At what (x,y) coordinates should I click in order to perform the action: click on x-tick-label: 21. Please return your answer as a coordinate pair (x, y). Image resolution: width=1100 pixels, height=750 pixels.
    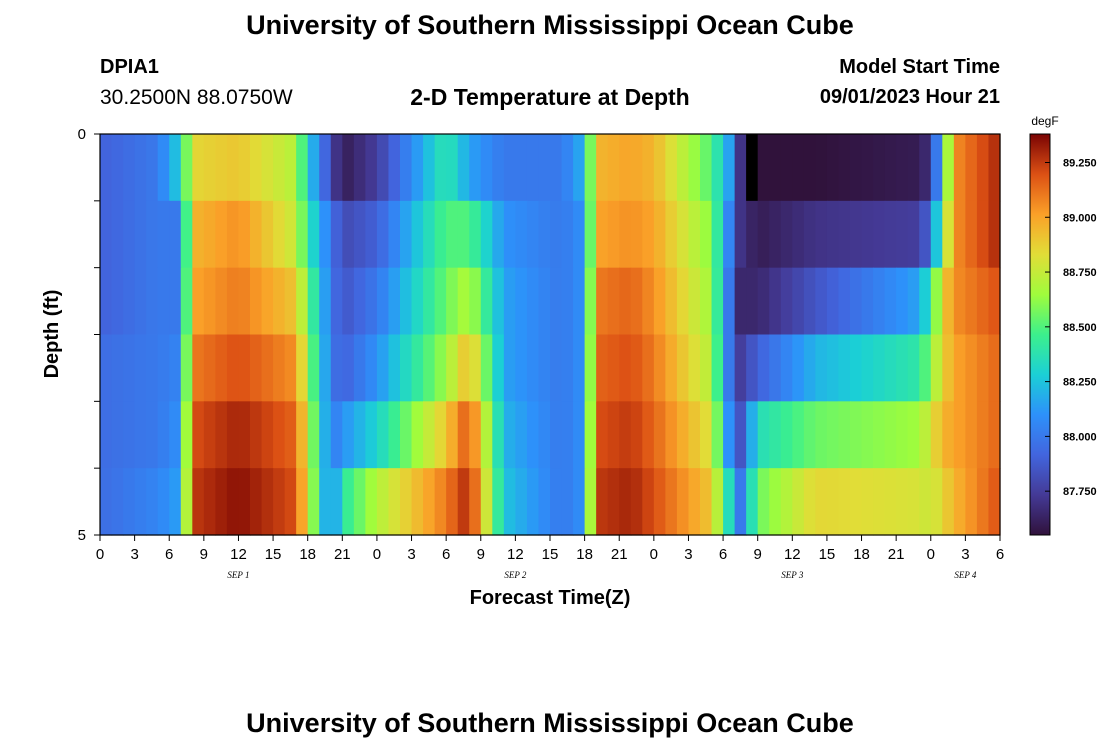
    Looking at the image, I should click on (342, 554).